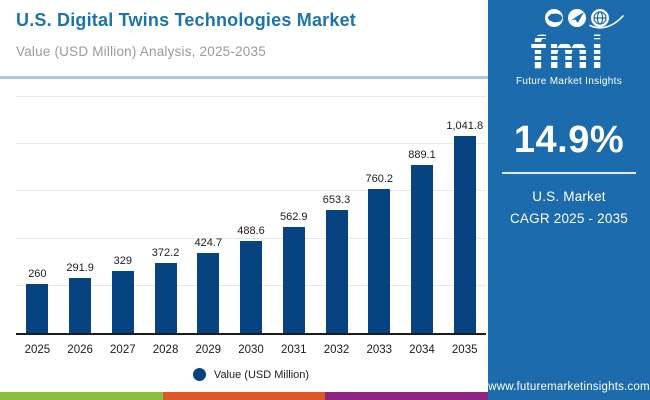 The image size is (650, 400). Describe the element at coordinates (569, 140) in the screenshot. I see `cagr-value: 14.9%` at that location.